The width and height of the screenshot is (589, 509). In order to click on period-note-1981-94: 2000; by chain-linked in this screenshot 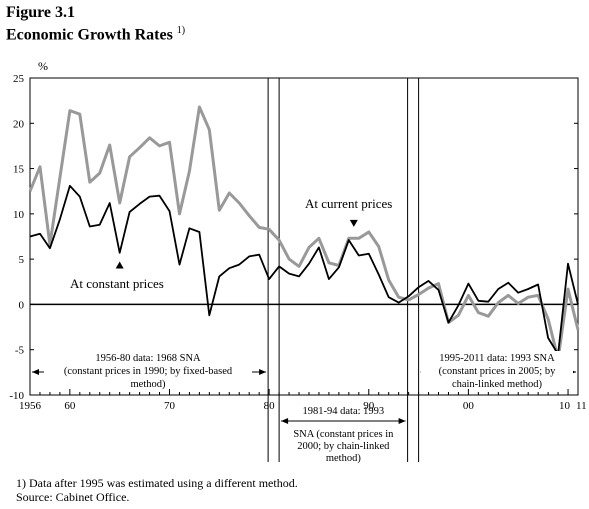, I will do `click(343, 446)`.